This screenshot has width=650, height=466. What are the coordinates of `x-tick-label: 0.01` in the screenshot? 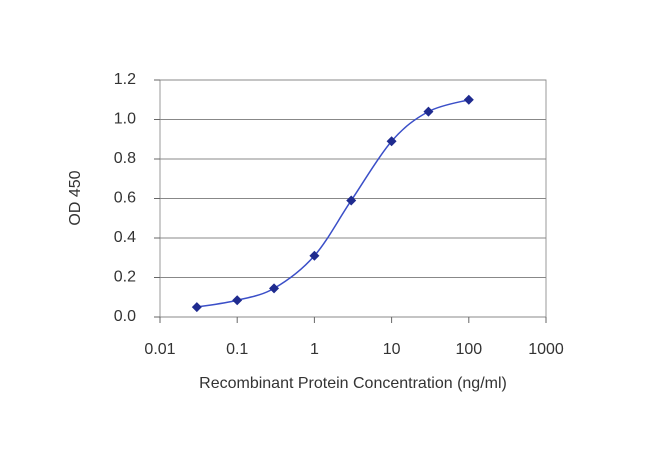 It's located at (159, 349).